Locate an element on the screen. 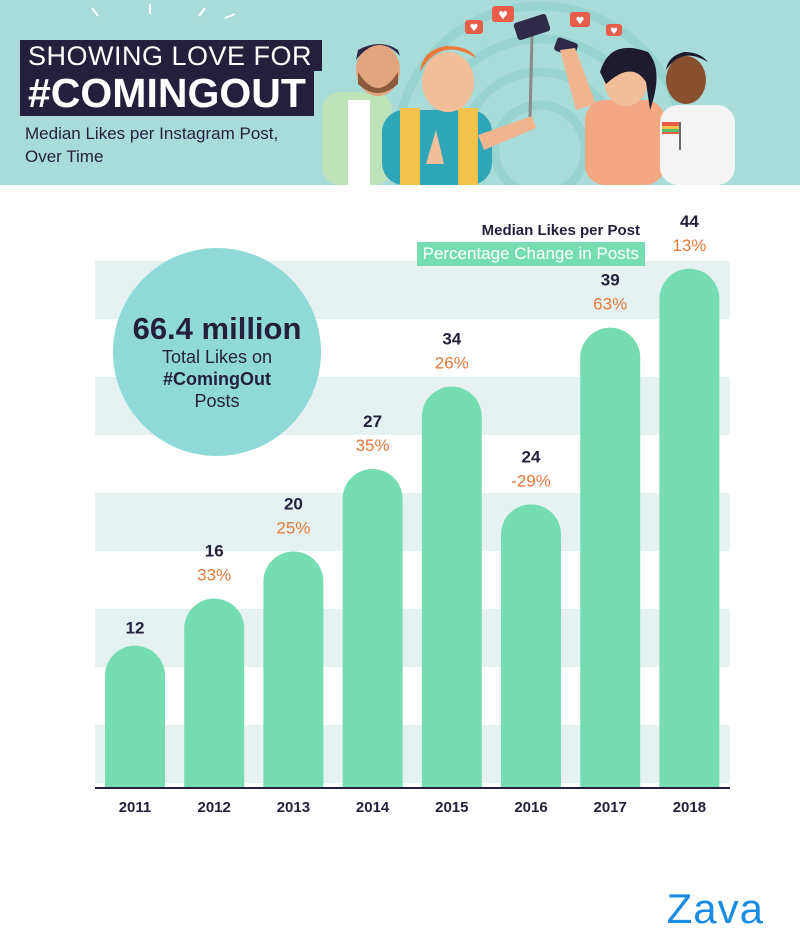 Image resolution: width=800 pixels, height=946 pixels. bar-2011 is located at coordinates (135, 716).